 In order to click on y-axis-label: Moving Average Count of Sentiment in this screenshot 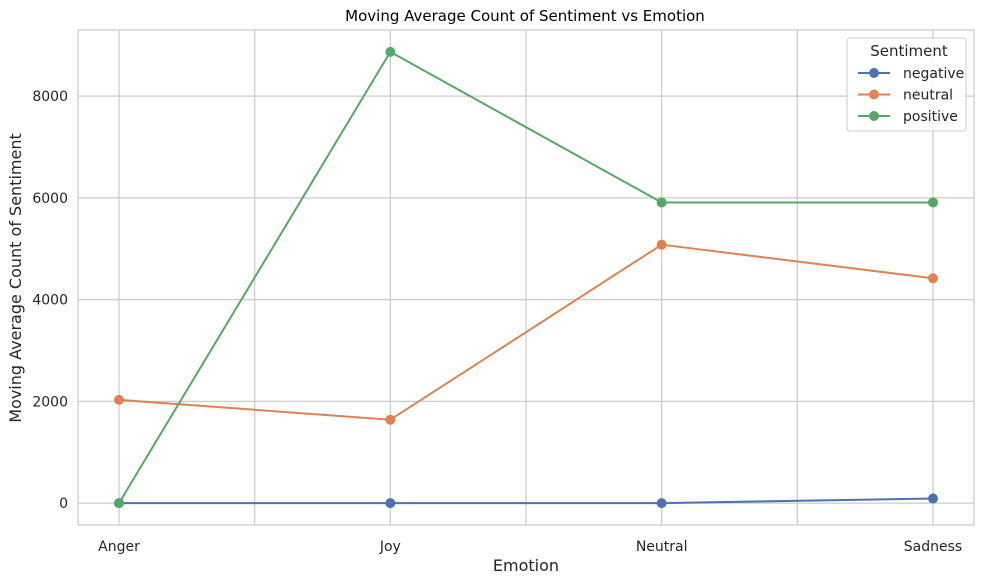, I will do `click(15, 278)`.